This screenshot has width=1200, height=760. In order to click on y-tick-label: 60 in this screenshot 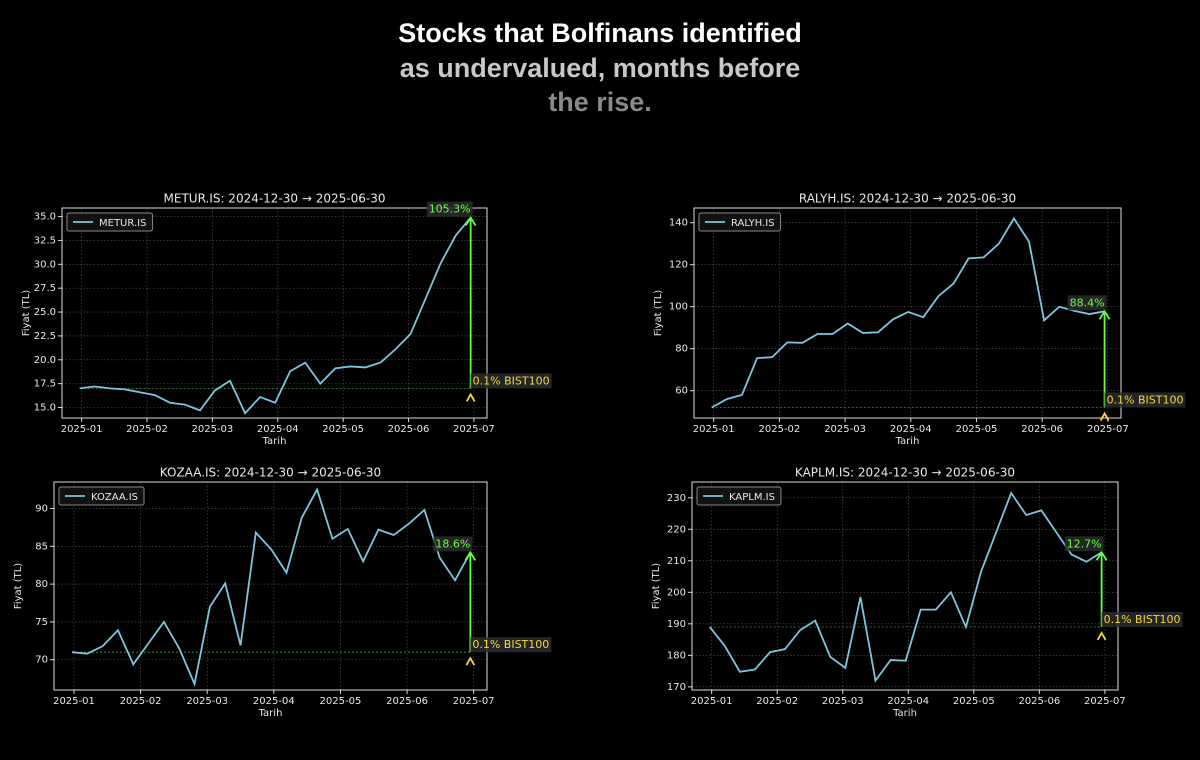, I will do `click(681, 391)`.